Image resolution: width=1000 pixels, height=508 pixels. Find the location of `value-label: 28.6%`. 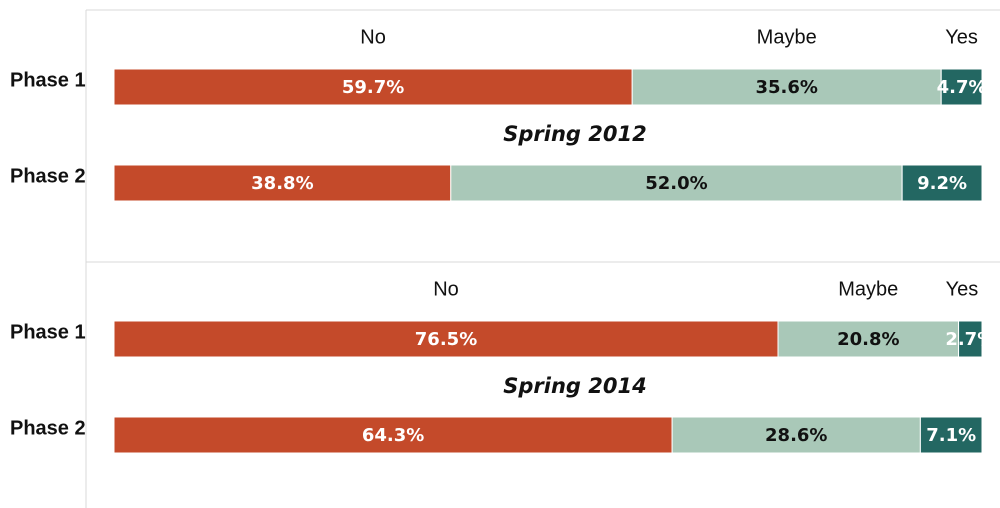

value-label: 28.6% is located at coordinates (796, 435).